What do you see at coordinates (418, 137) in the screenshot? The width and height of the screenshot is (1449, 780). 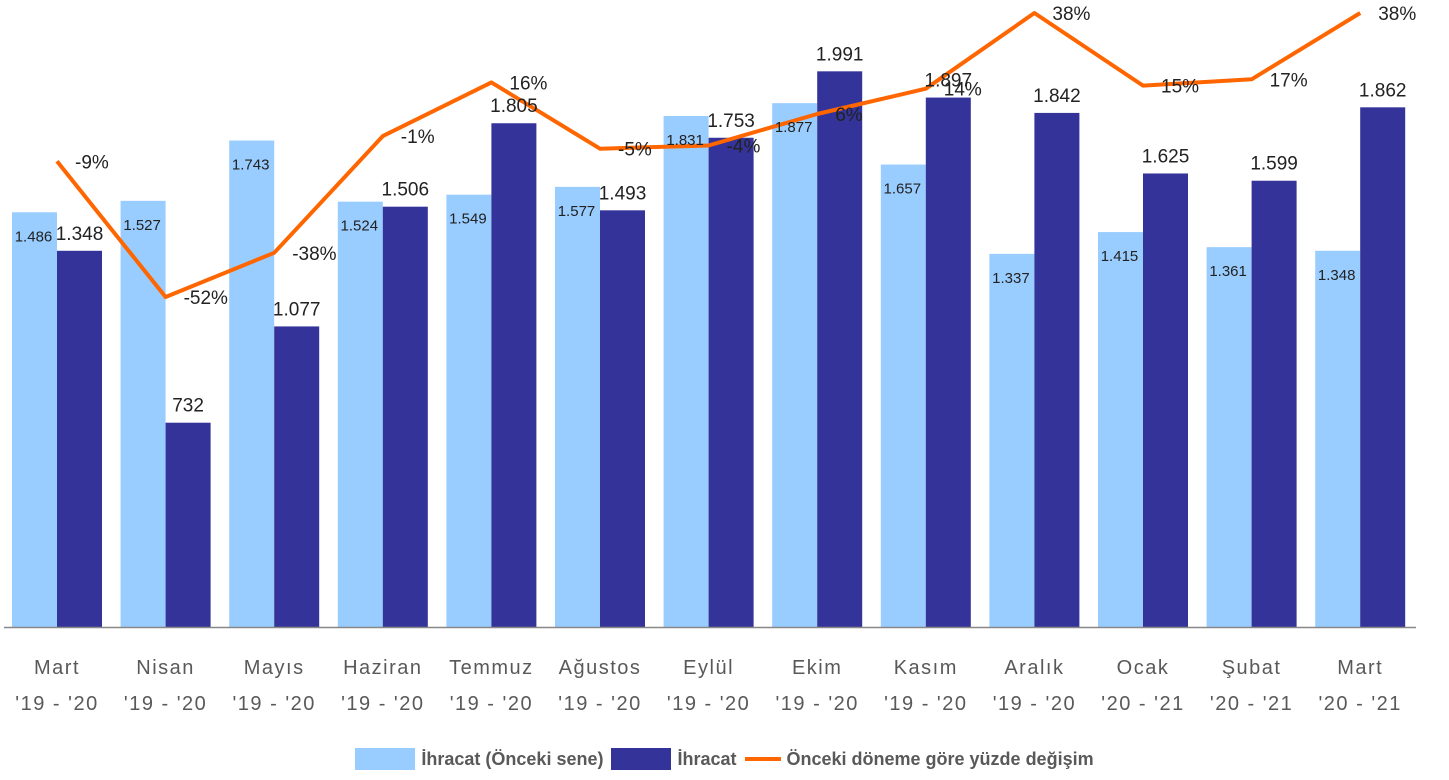 I see `percent-label: -1%` at bounding box center [418, 137].